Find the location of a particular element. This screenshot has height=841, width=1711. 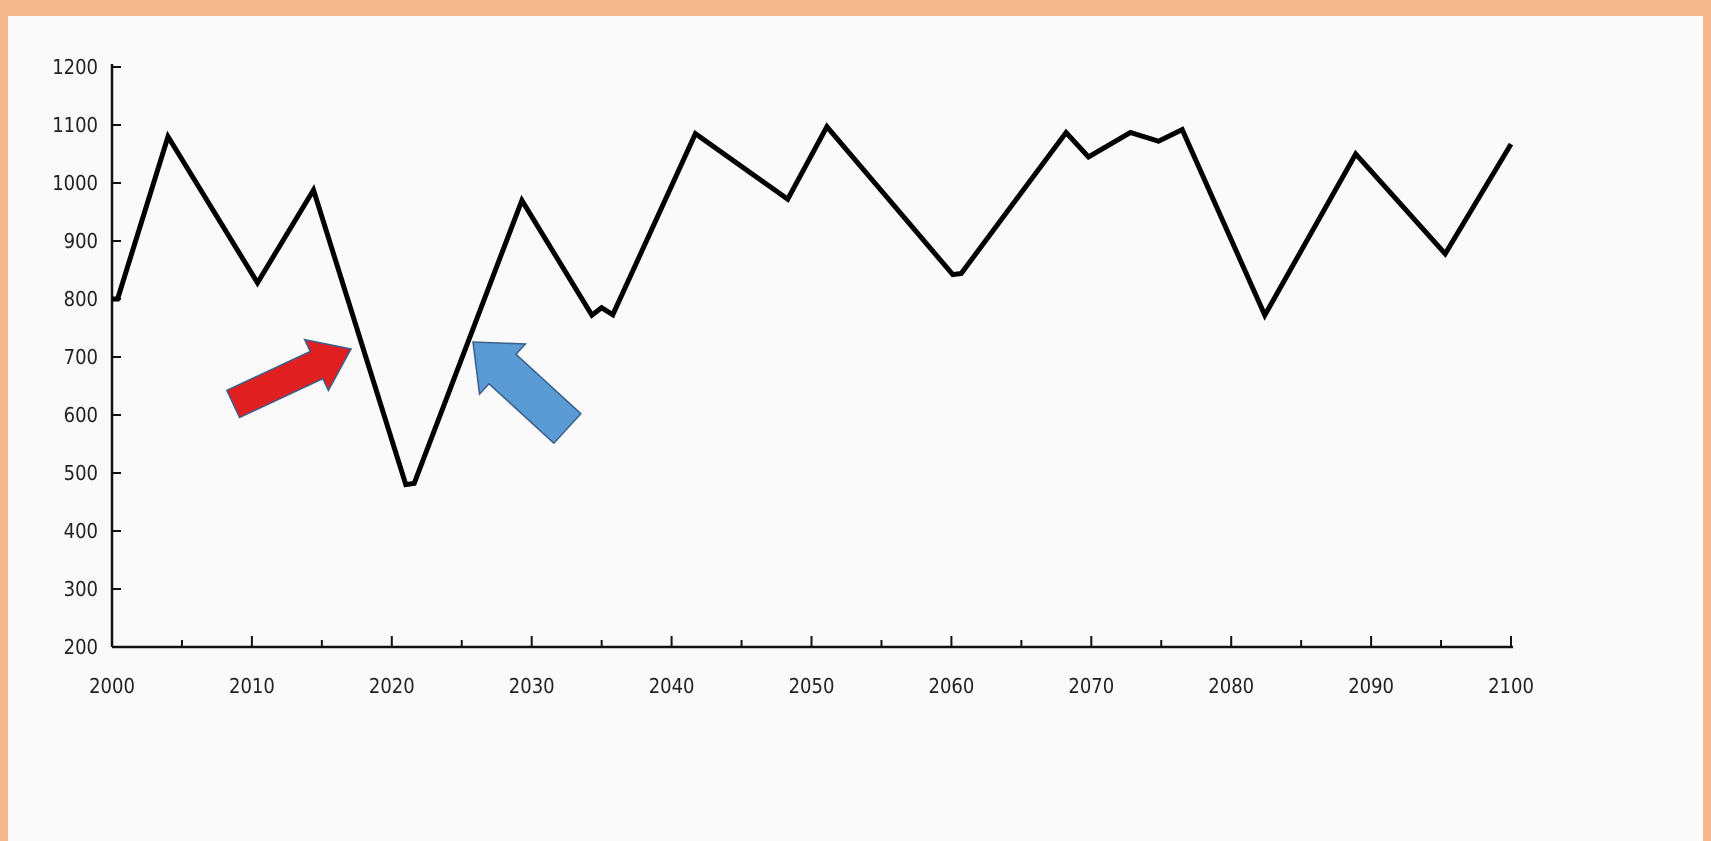

y-tick-label: 800 is located at coordinates (81, 299).